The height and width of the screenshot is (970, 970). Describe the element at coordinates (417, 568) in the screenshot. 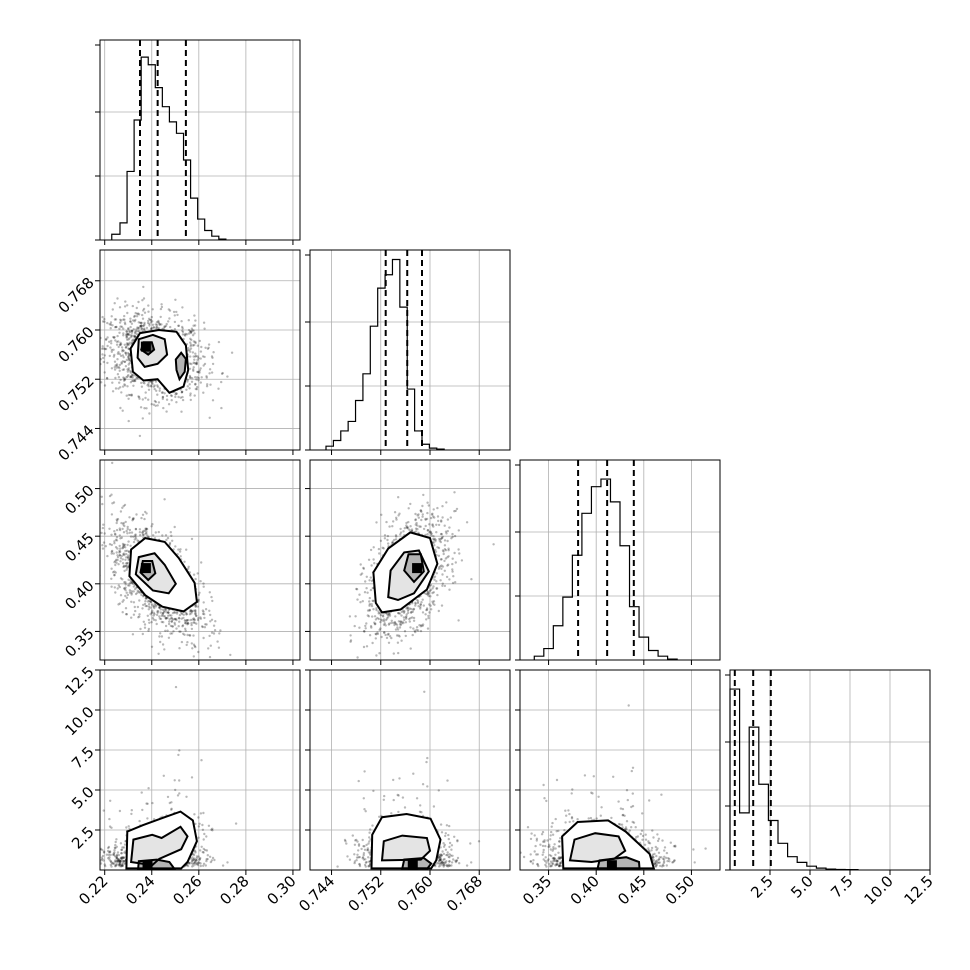

I see `density-peak` at that location.